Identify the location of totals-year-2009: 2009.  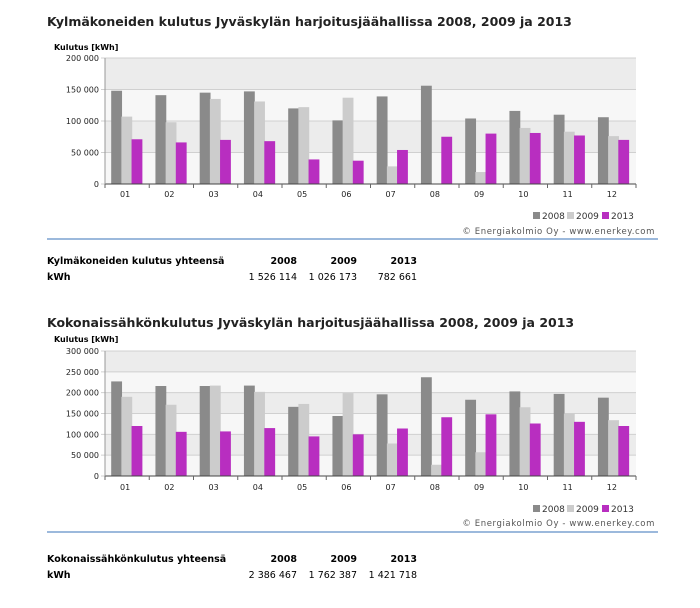
(343, 261).